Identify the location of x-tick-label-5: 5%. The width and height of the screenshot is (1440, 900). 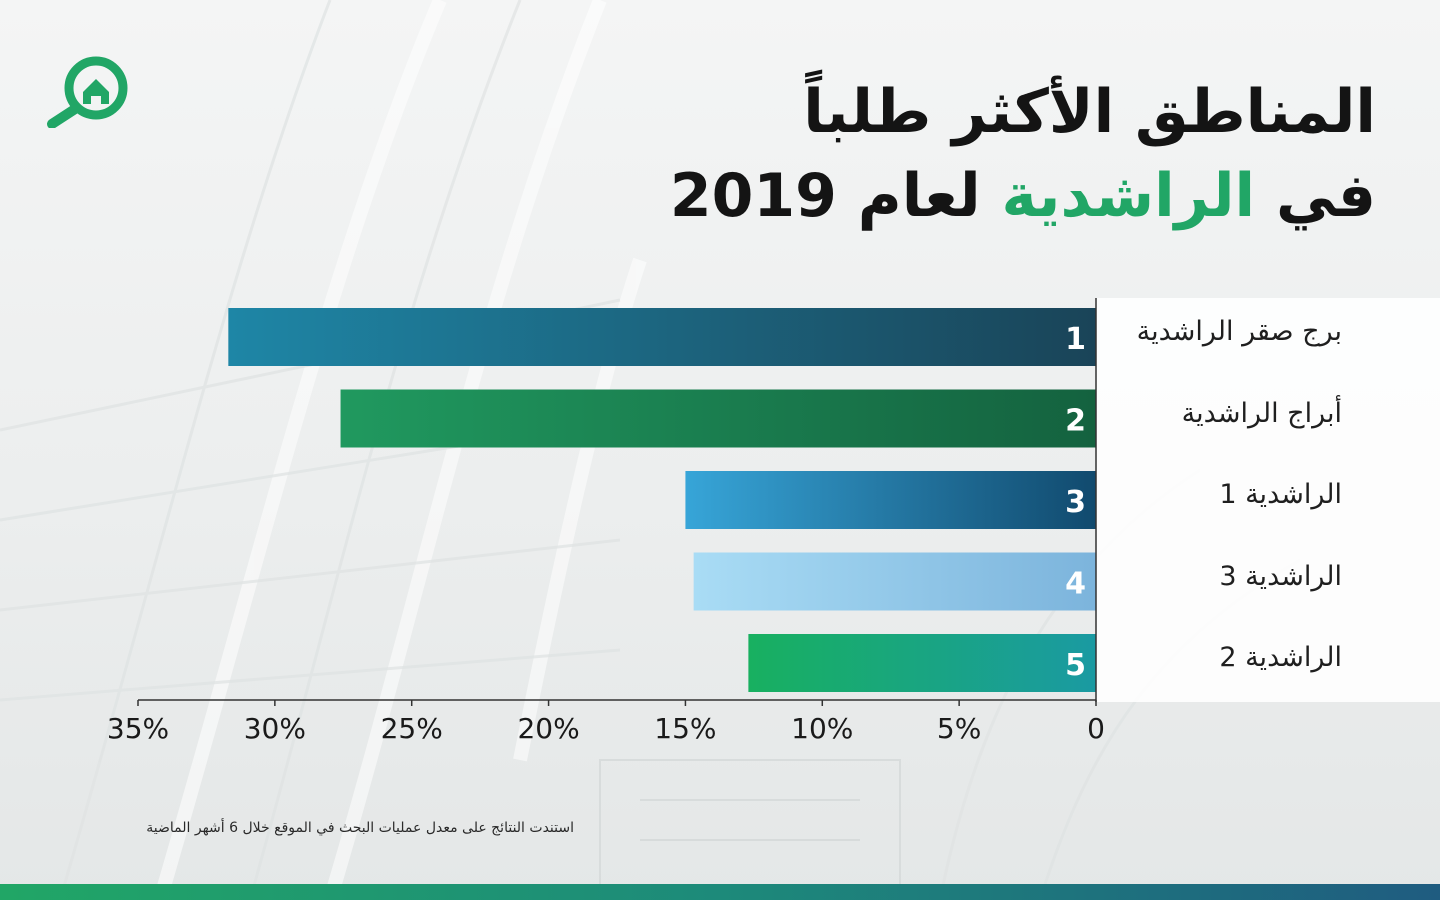
(959, 728).